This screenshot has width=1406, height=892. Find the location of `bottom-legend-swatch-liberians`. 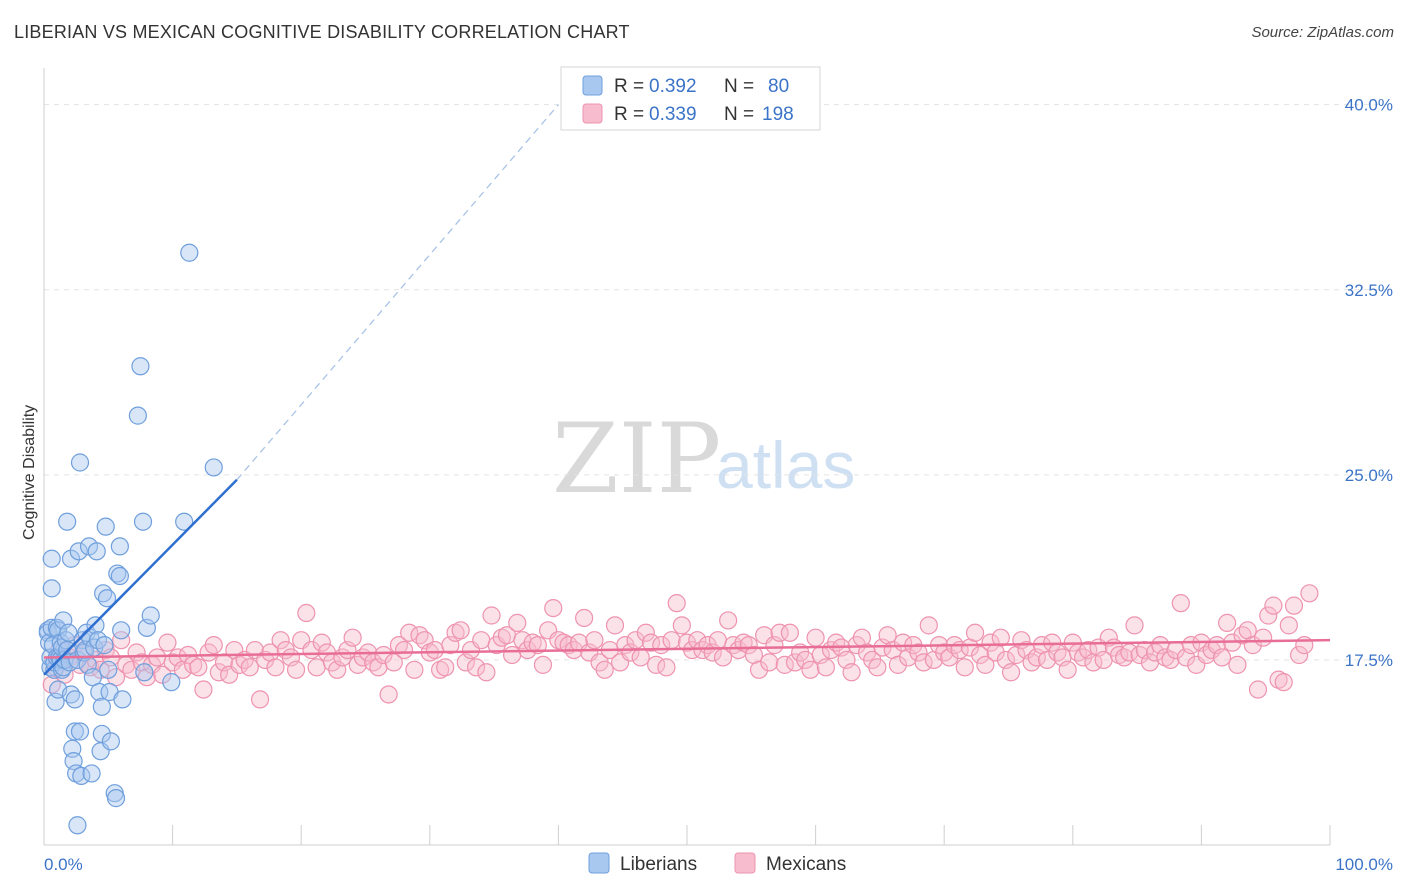

bottom-legend-swatch-liberians is located at coordinates (599, 863).